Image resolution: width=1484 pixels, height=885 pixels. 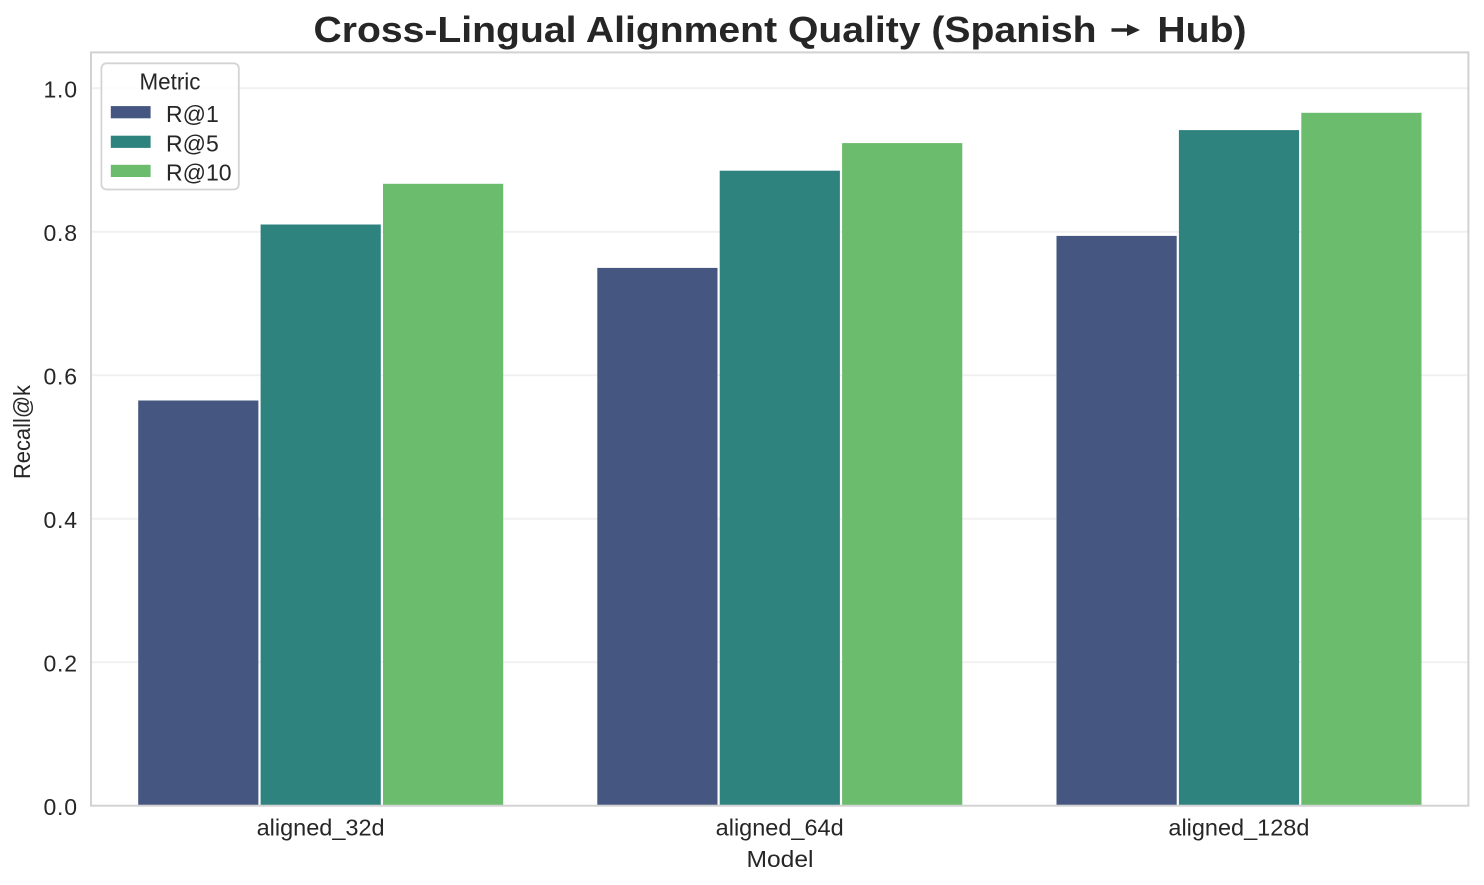 I want to click on svg-text: 0.0, so click(x=61, y=807).